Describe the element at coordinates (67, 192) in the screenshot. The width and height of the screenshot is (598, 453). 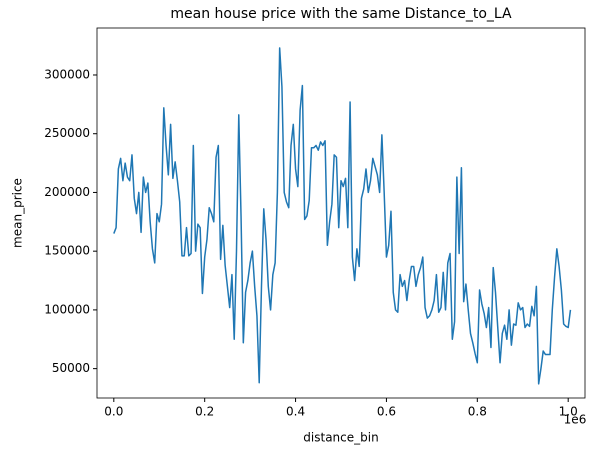
I see `y-tick-label: 200000` at that location.